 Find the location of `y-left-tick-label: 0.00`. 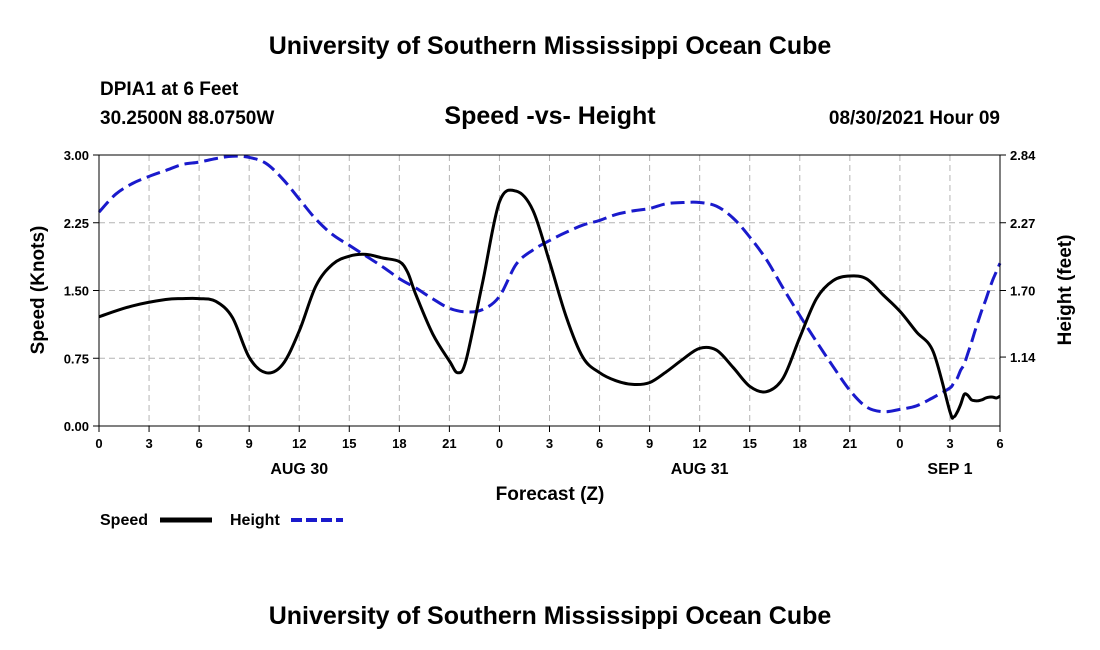

y-left-tick-label: 0.00 is located at coordinates (76, 426).